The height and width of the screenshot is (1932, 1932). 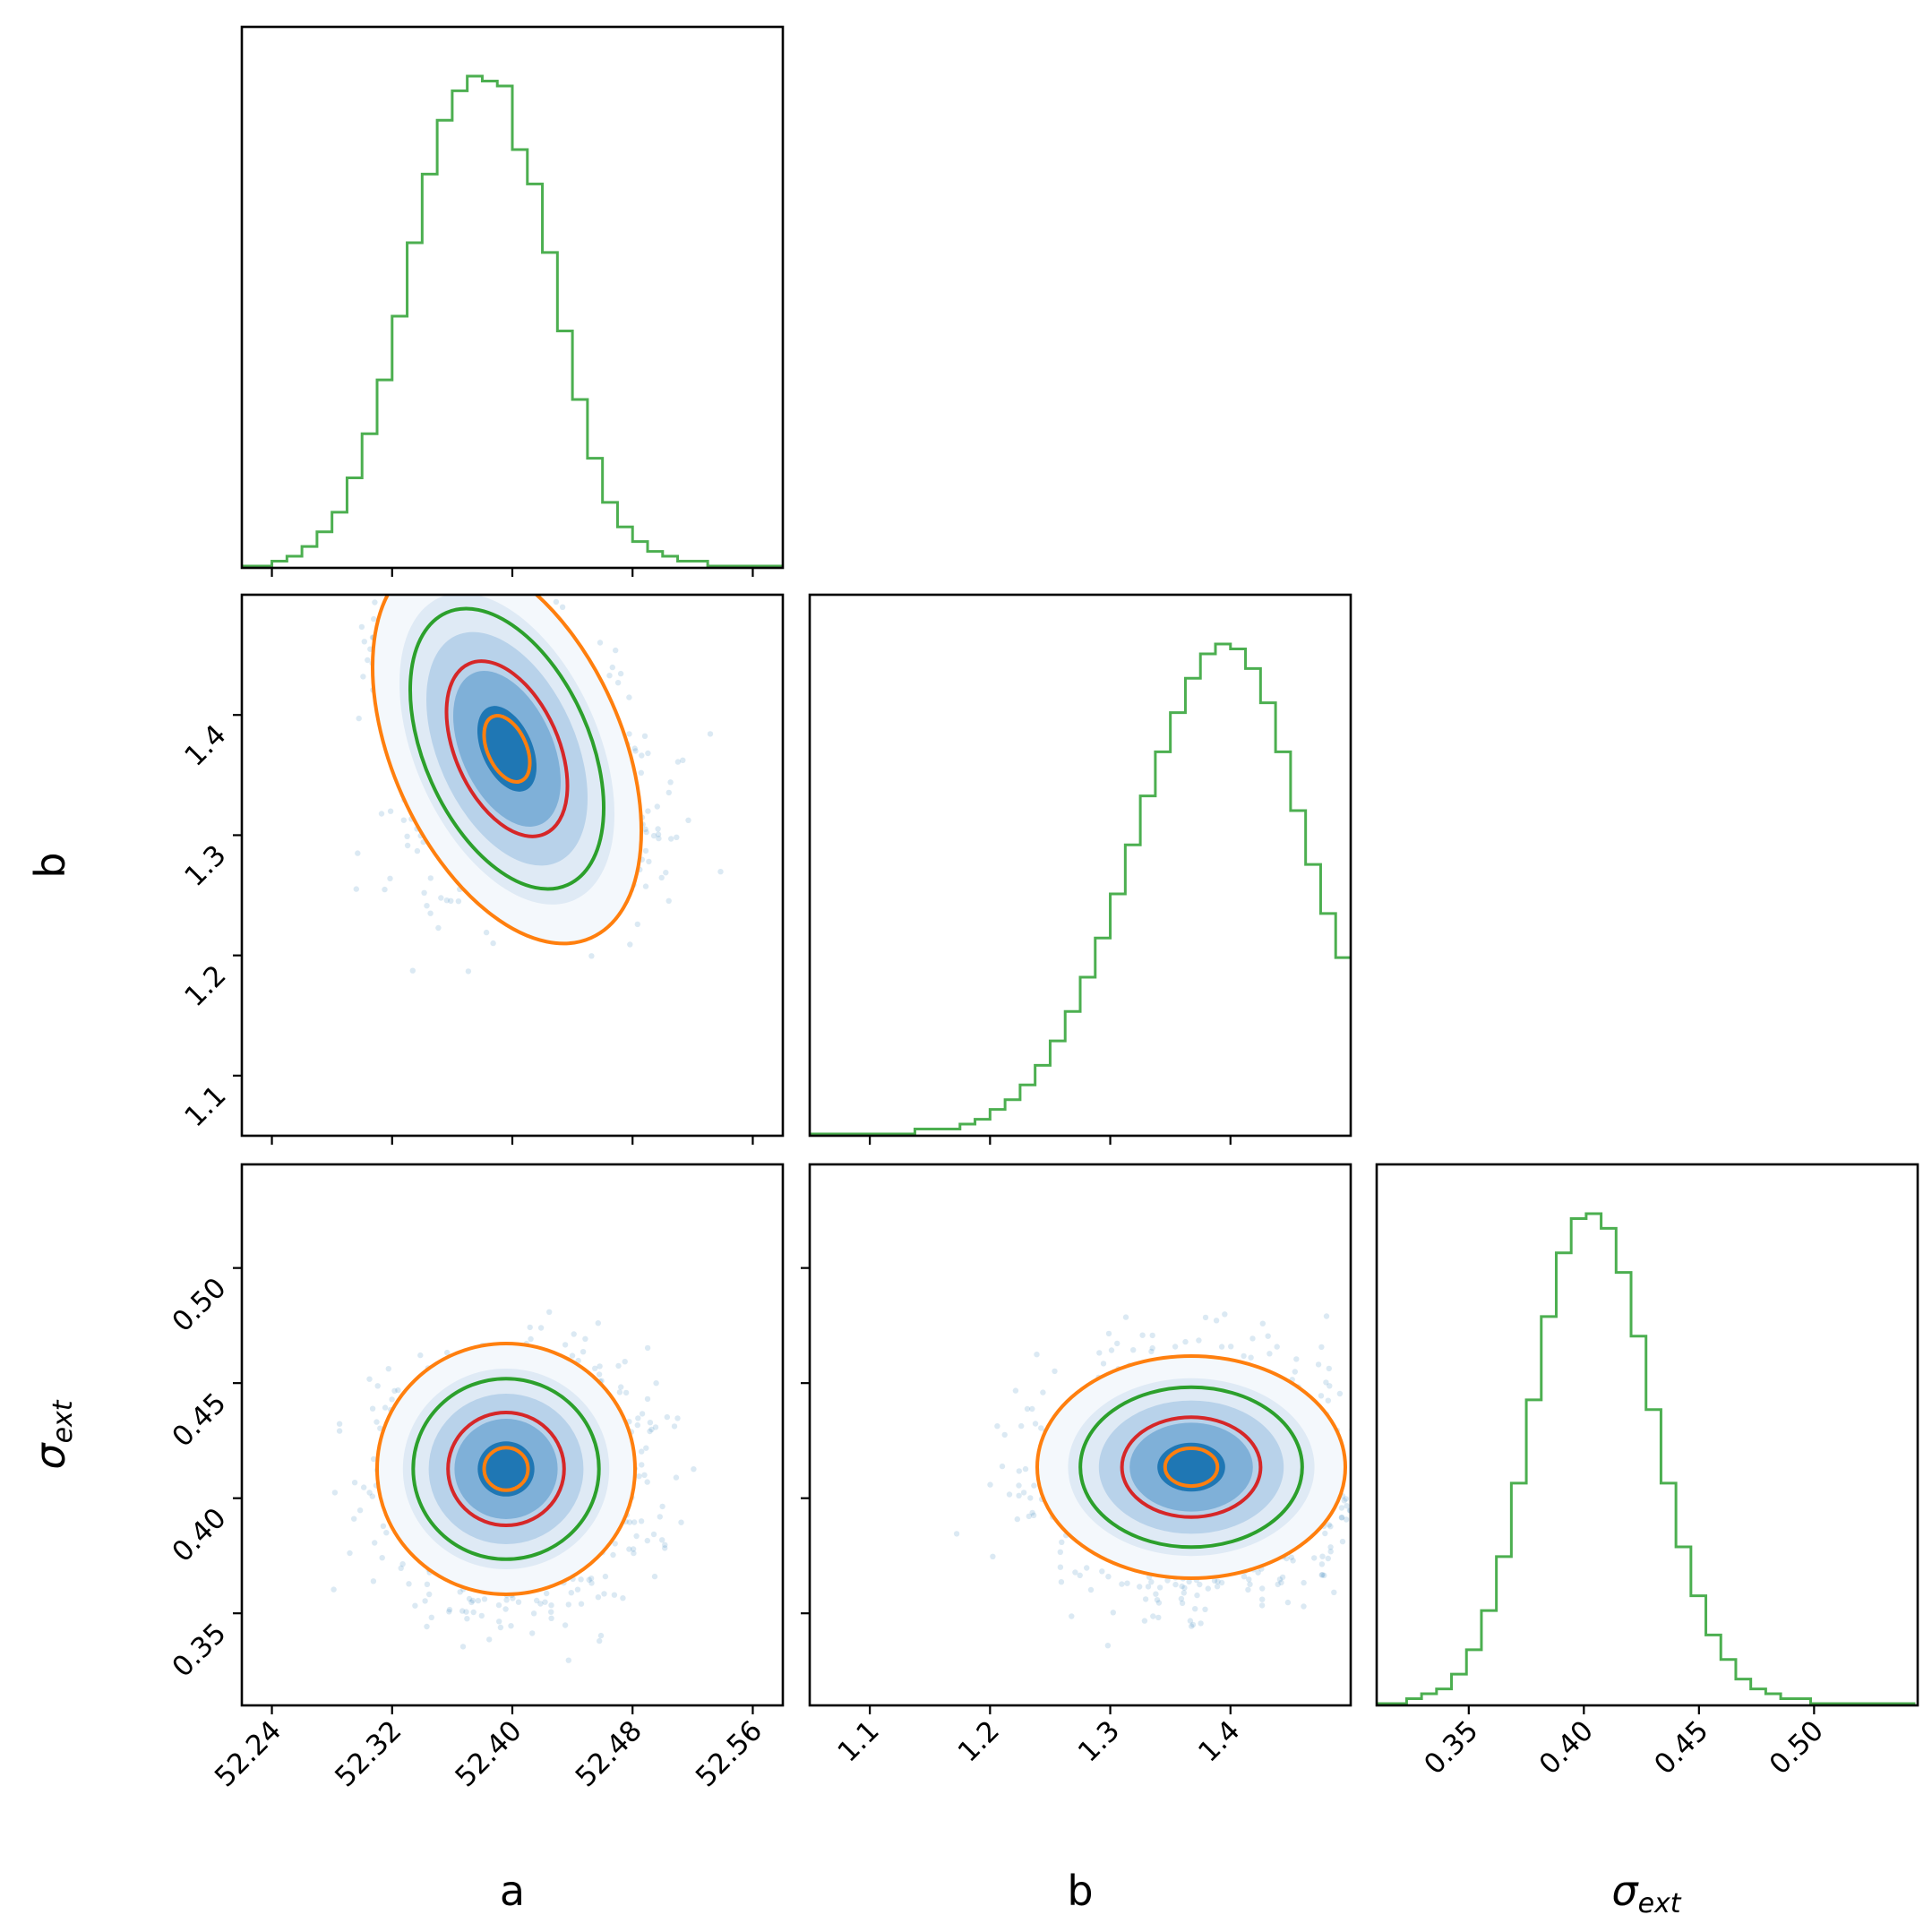 What do you see at coordinates (512, 321) in the screenshot?
I see `histogram-a` at bounding box center [512, 321].